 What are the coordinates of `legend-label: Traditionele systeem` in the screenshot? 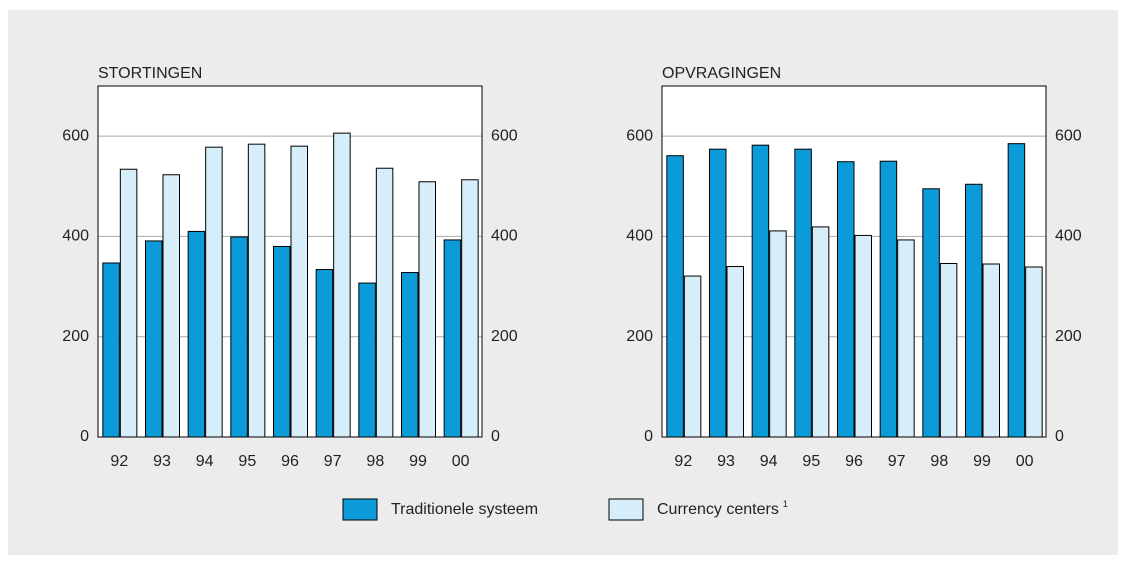 It's located at (464, 509).